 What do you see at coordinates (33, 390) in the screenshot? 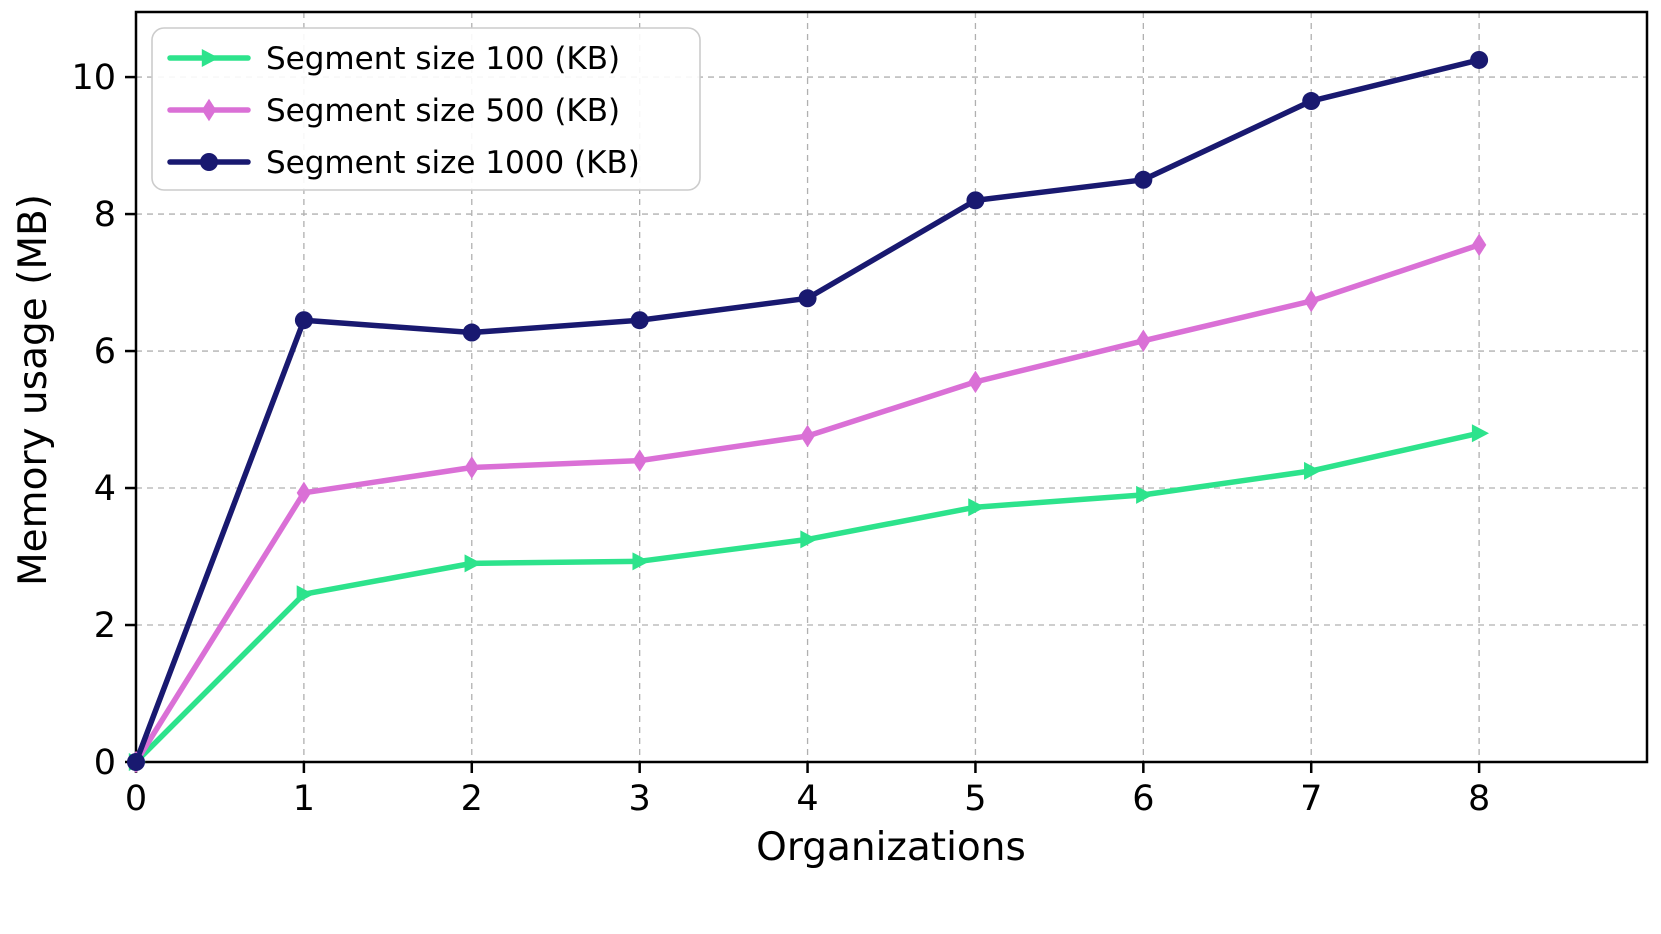
I see `y-axis-label: Memory usage (MB)` at bounding box center [33, 390].